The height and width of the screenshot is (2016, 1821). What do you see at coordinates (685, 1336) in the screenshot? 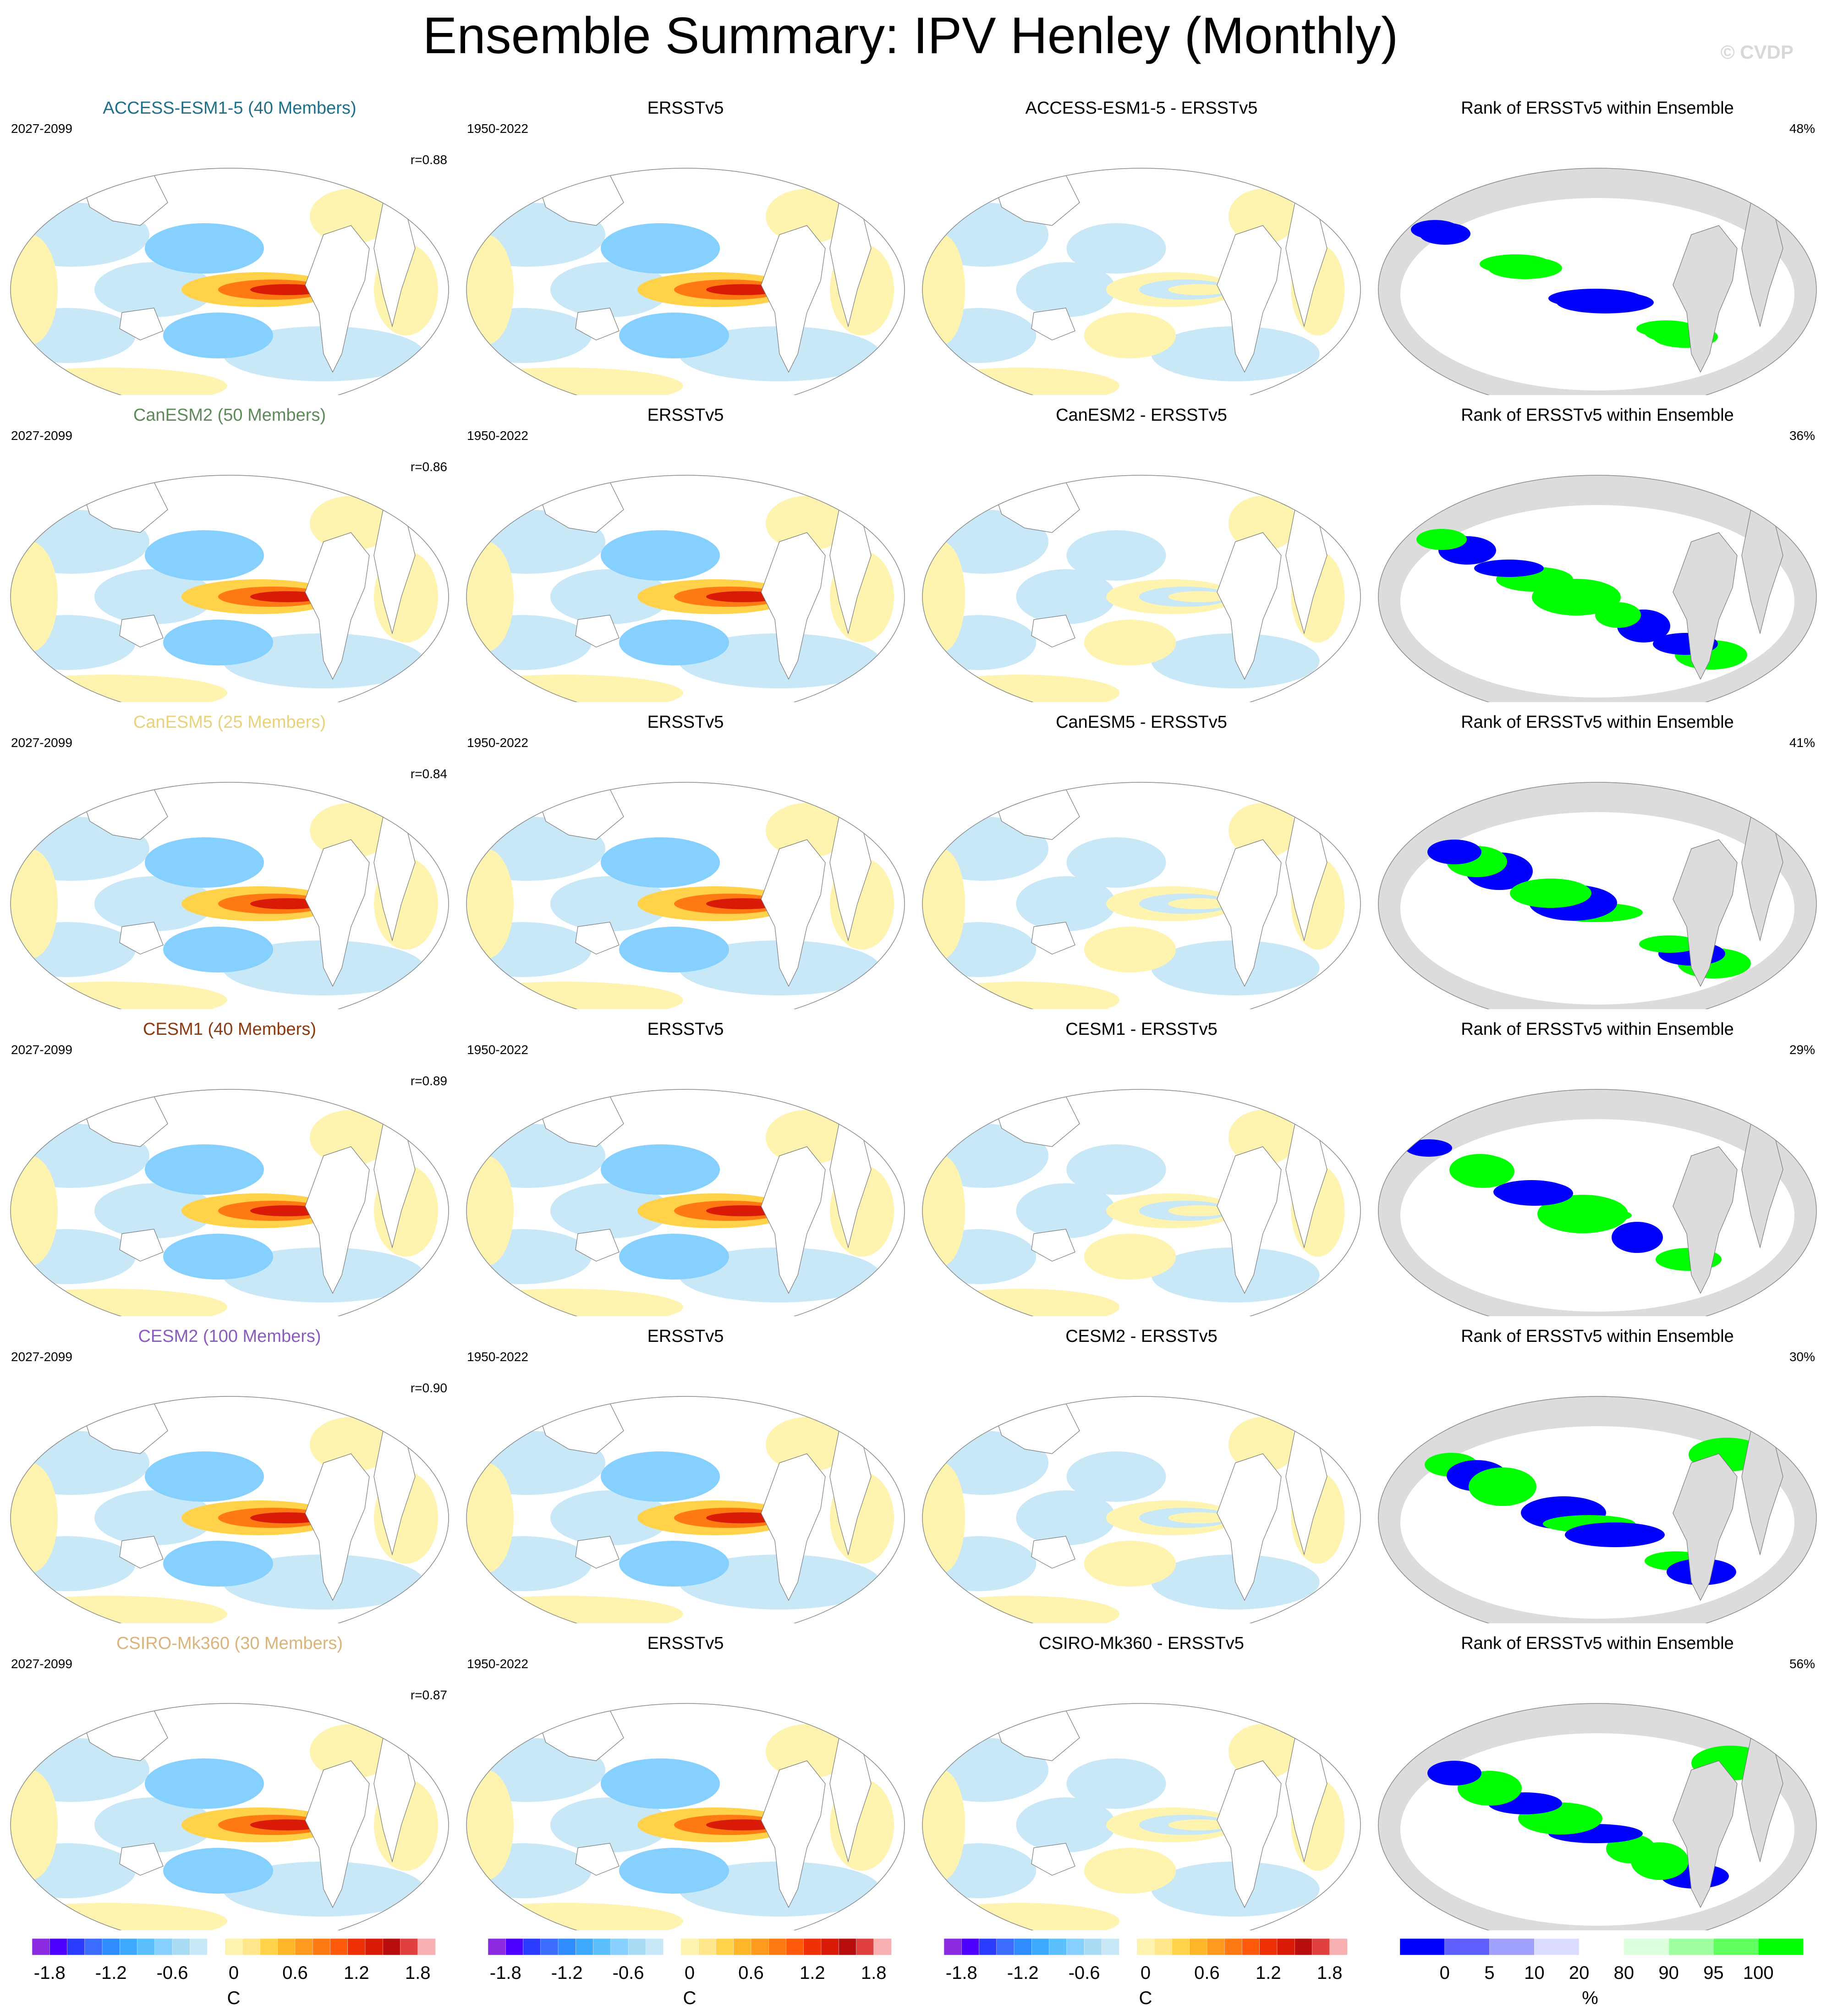
I see `panel-title: ERSSTv5` at bounding box center [685, 1336].